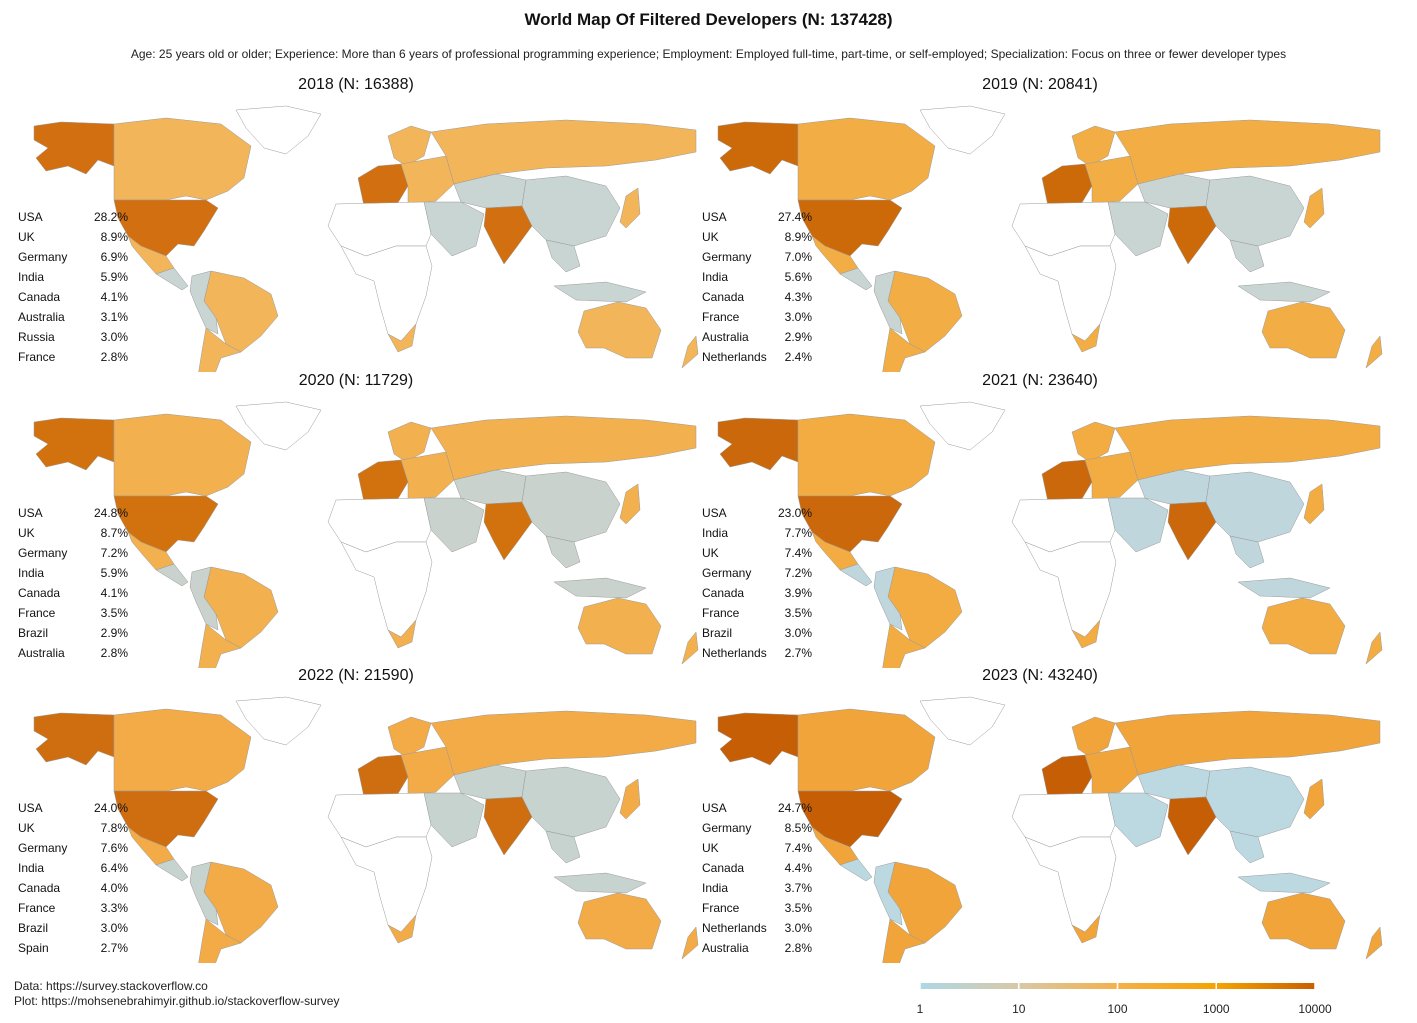 The image size is (1417, 1023). I want to click on country-name: UK, so click(26, 237).